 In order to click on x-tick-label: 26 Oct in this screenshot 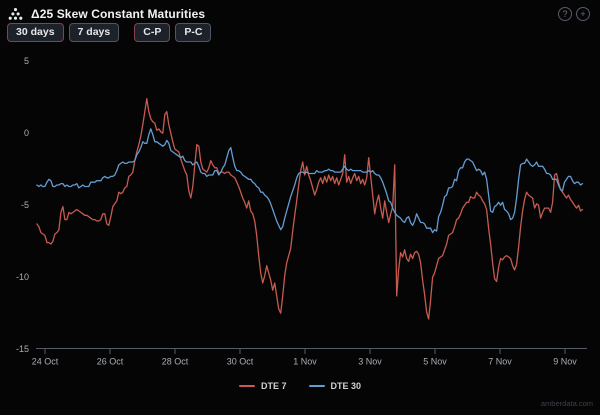, I will do `click(110, 362)`.